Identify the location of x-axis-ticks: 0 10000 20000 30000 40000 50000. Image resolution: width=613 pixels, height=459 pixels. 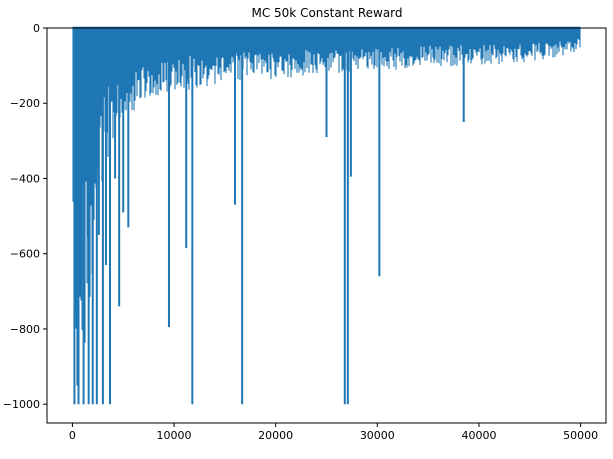
(333, 432).